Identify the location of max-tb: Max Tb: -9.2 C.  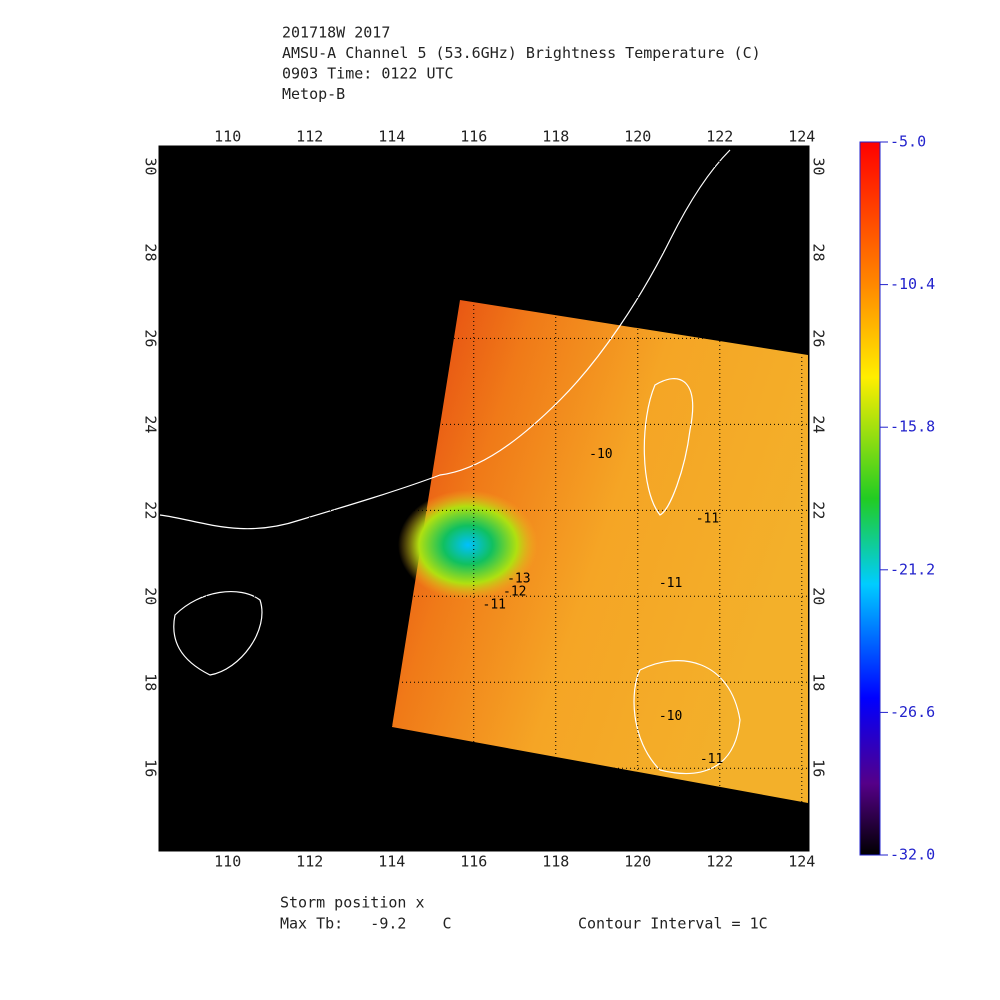
(366, 924).